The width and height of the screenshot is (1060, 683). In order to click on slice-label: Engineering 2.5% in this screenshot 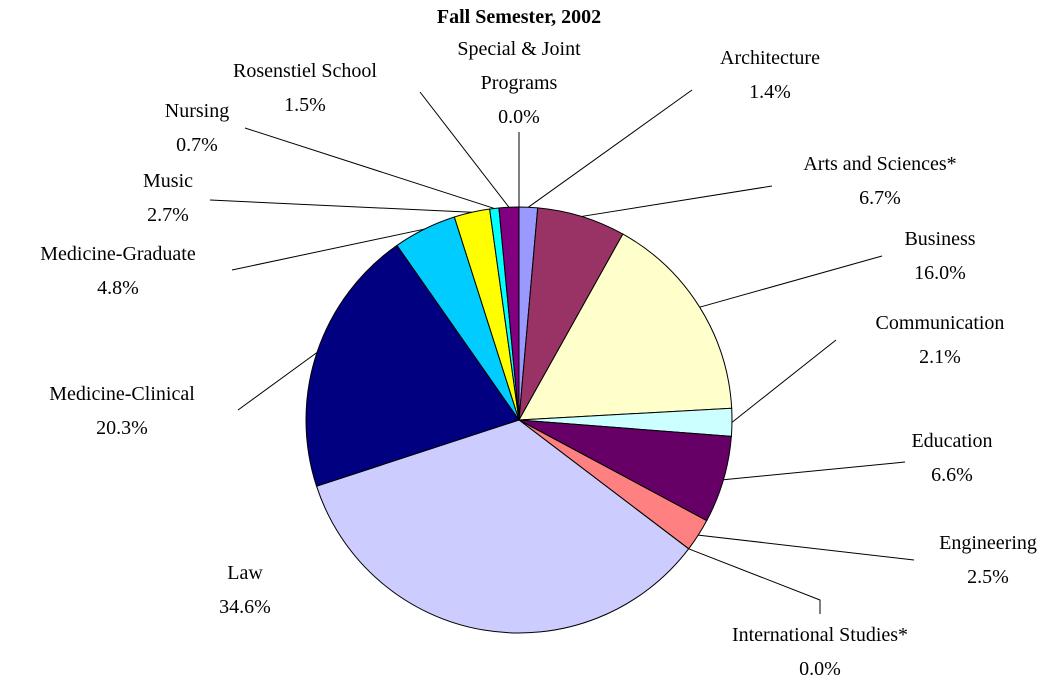, I will do `click(988, 560)`.